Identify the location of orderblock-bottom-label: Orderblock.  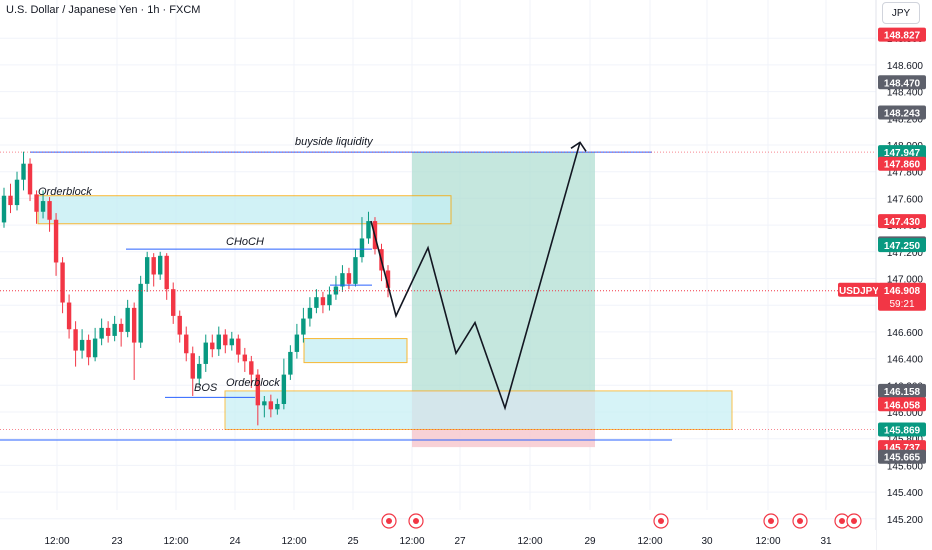
(253, 383).